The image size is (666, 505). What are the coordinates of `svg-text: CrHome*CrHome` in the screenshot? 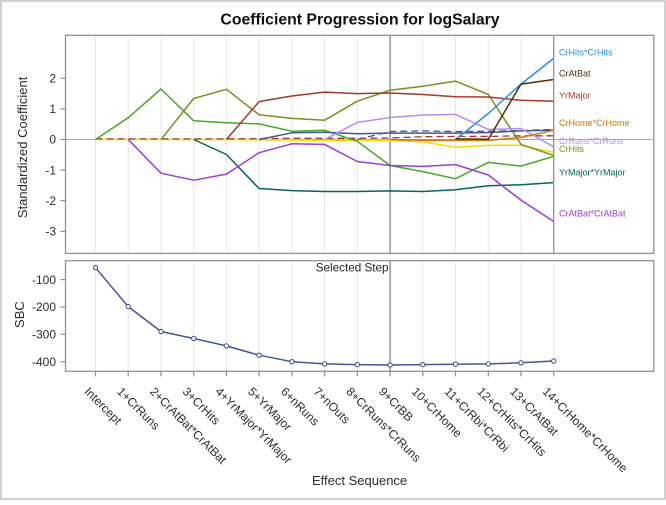 It's located at (594, 123).